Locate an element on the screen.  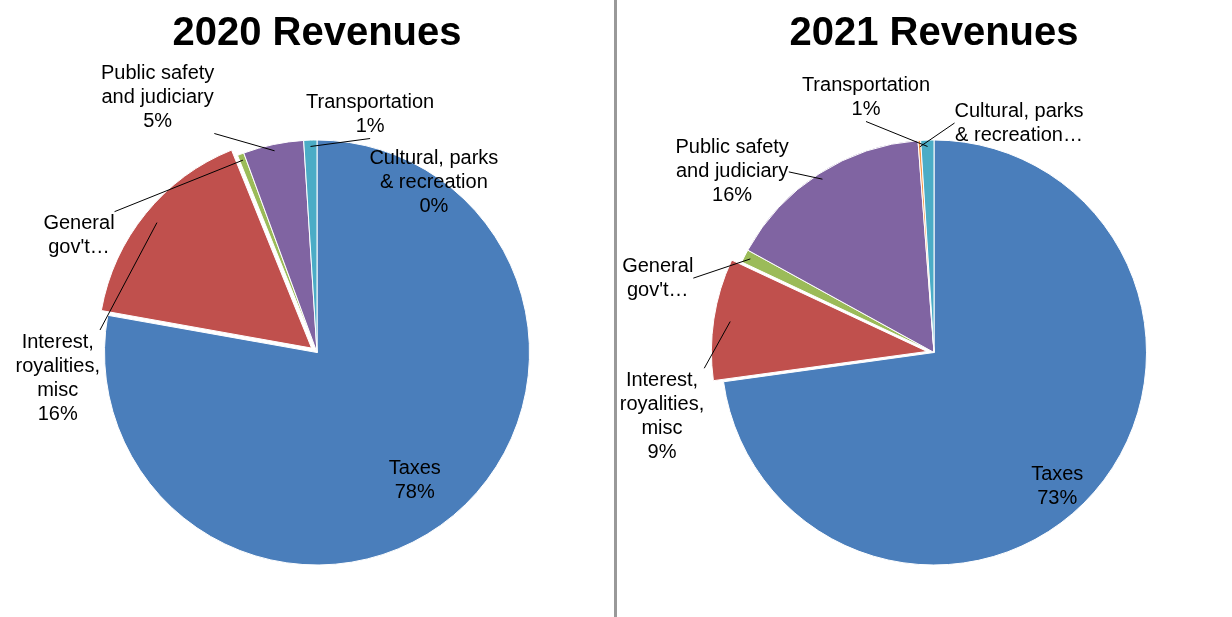
data-label: 5% is located at coordinates (158, 120).